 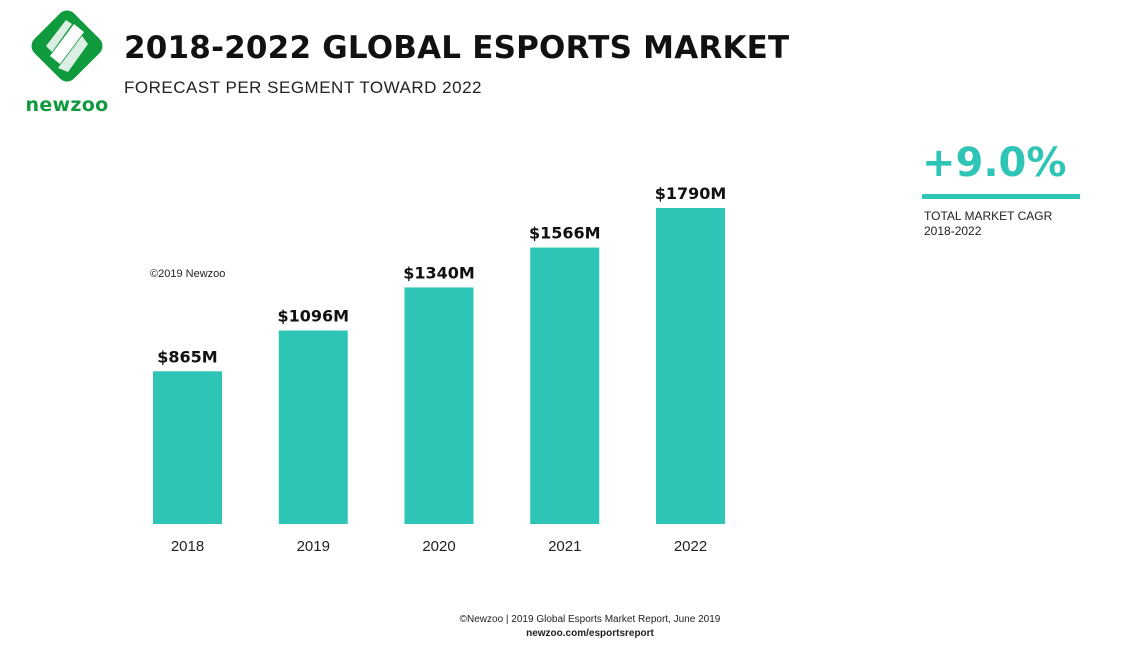 What do you see at coordinates (67, 105) in the screenshot?
I see `newzoo-wordmark: newzoo` at bounding box center [67, 105].